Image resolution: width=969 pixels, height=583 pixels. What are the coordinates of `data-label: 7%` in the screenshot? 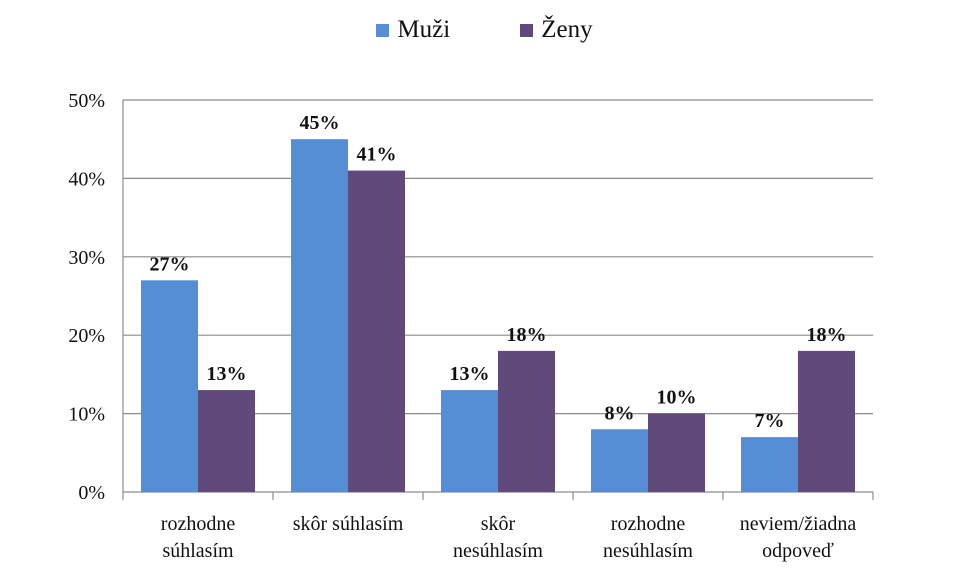 It's located at (770, 421).